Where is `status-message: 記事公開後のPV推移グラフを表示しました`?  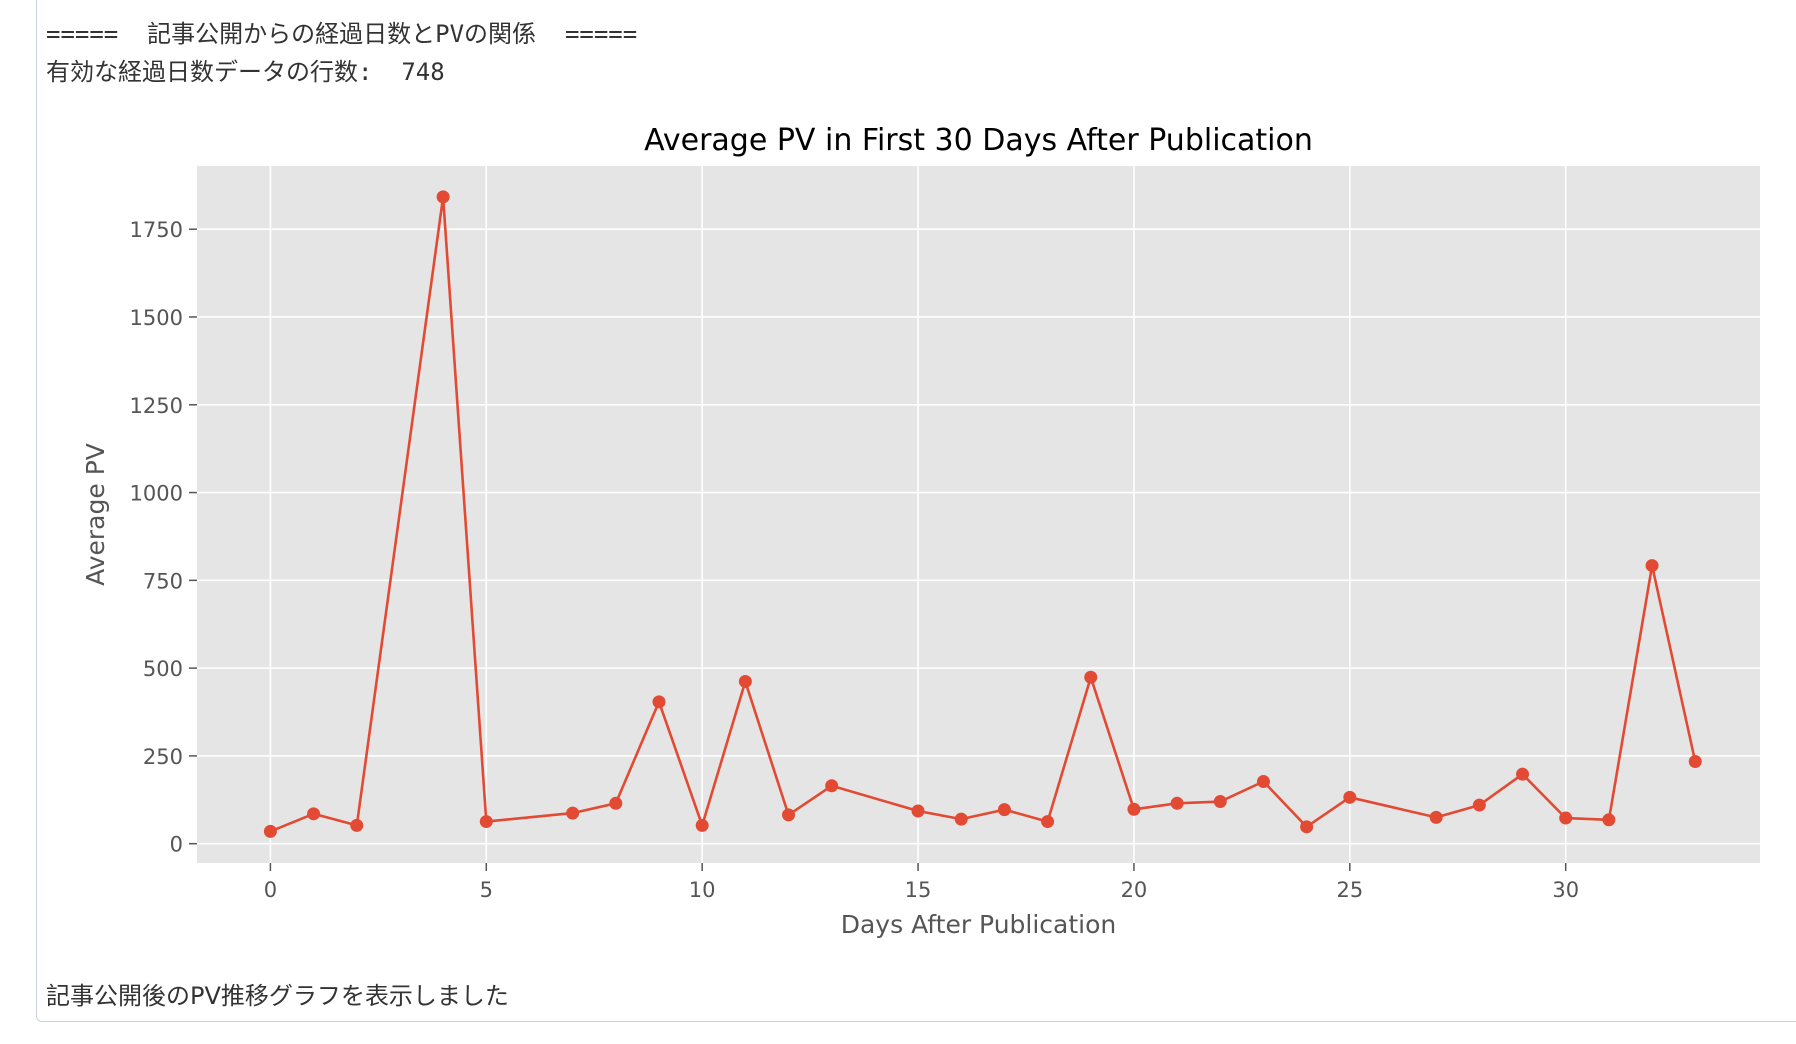 status-message: 記事公開後のPV推移グラフを表示しました is located at coordinates (277, 996).